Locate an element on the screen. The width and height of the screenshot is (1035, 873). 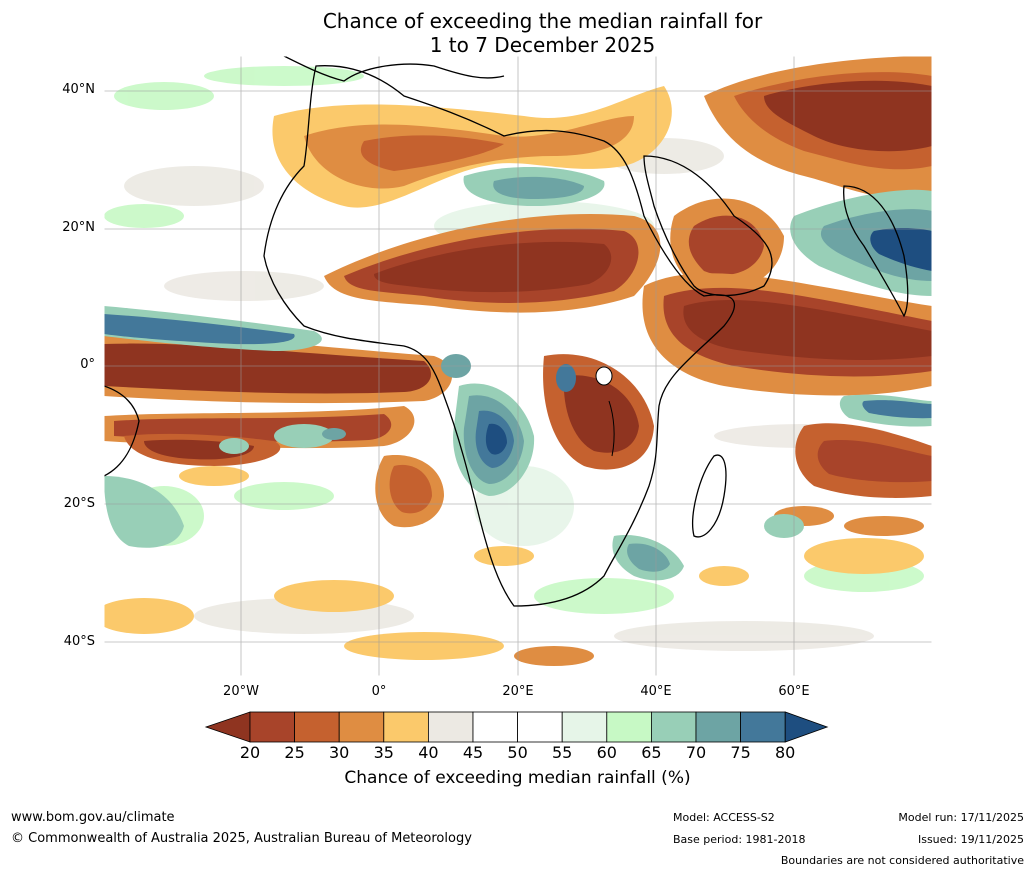
lon-label-40e: 40°E is located at coordinates (656, 691).